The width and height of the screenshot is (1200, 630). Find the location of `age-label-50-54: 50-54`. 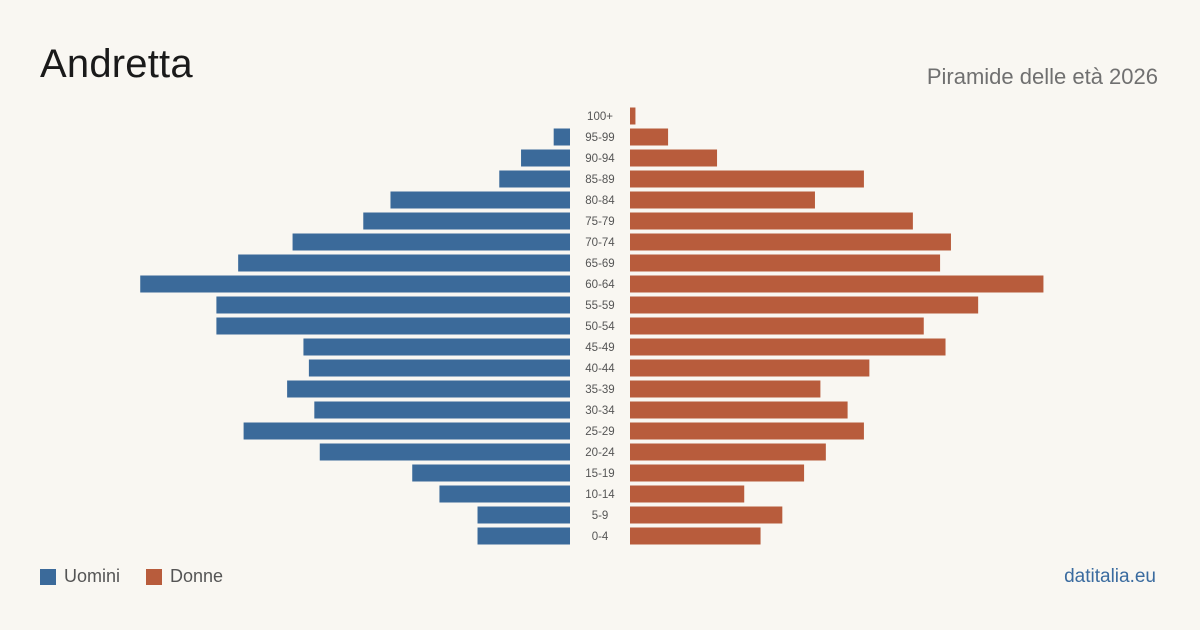

age-label-50-54: 50-54 is located at coordinates (600, 327).